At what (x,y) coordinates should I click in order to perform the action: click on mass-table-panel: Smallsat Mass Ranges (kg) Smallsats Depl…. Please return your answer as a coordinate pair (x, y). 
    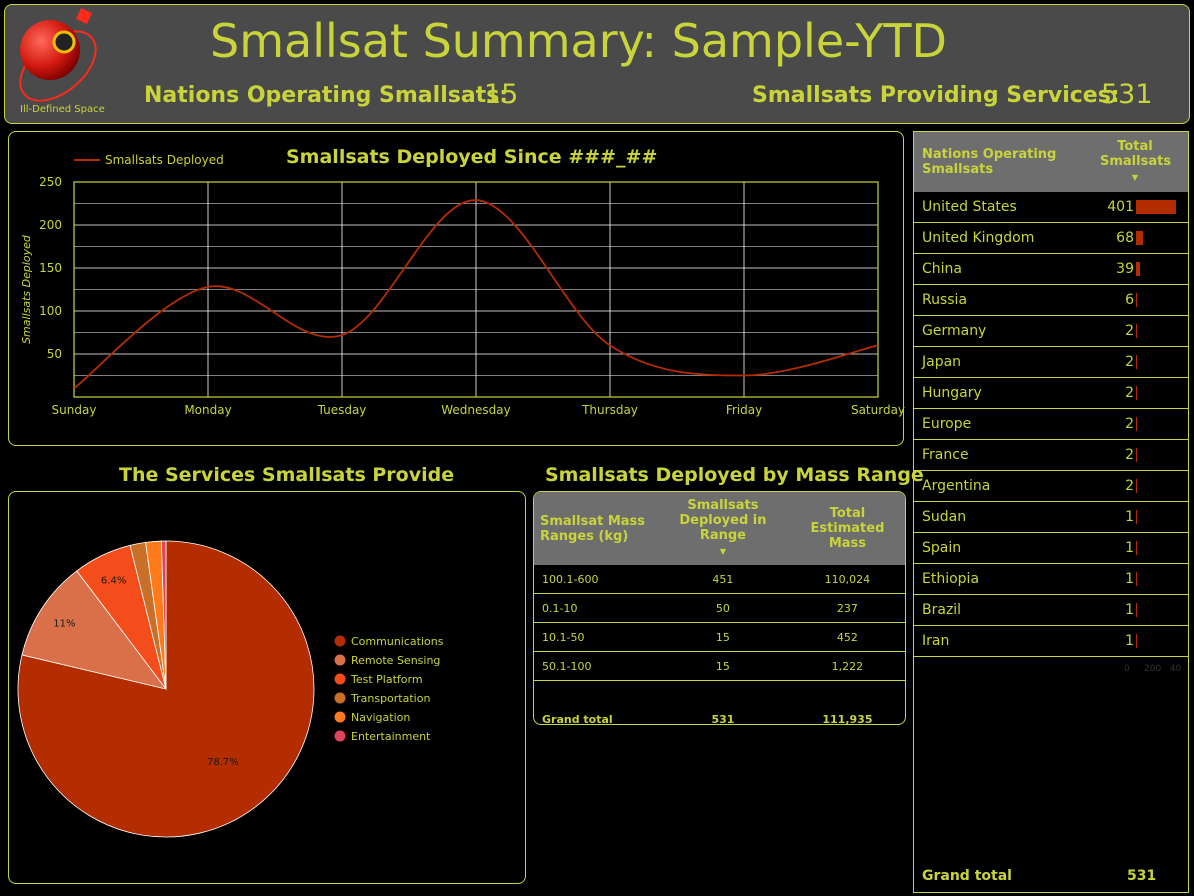
    Looking at the image, I should click on (719, 608).